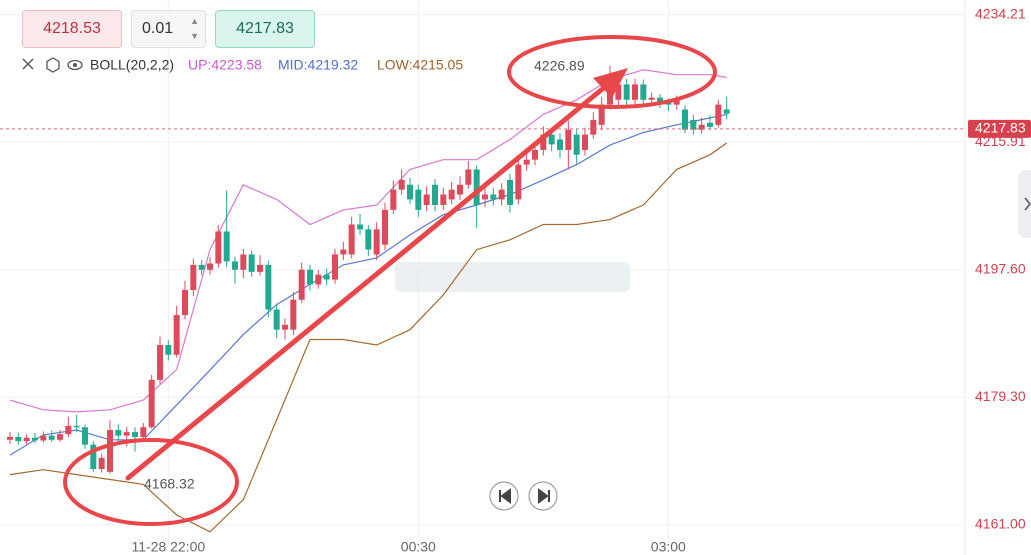  Describe the element at coordinates (265, 29) in the screenshot. I see `sell-price: 4217.83` at that location.